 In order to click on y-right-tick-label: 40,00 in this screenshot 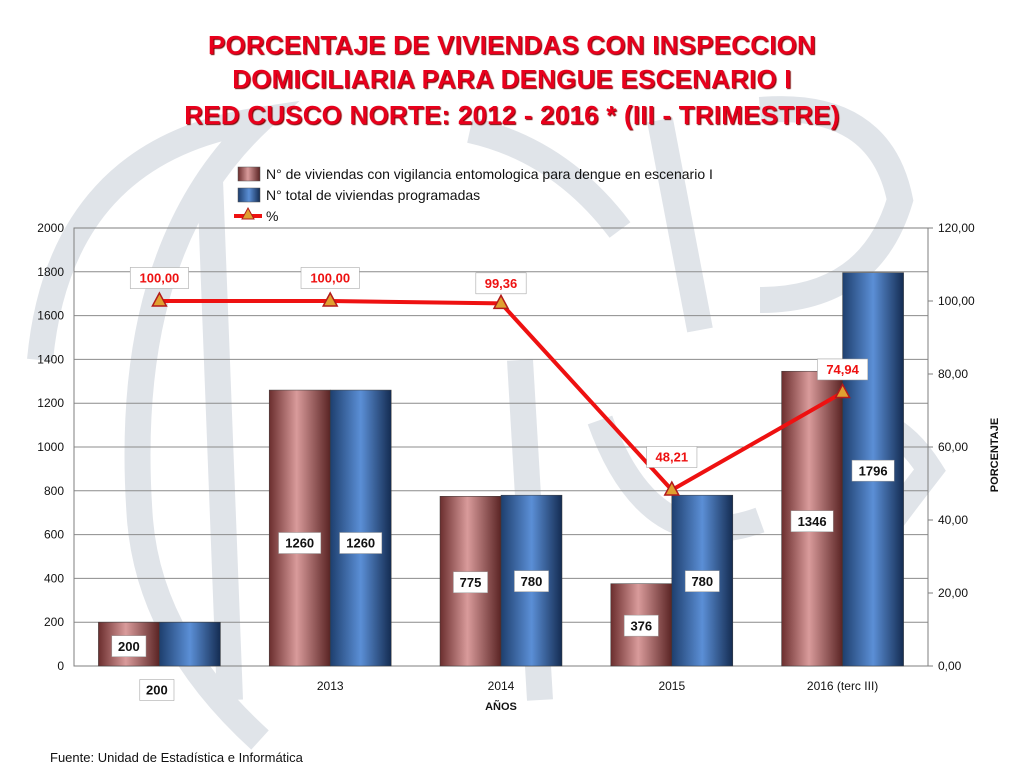, I will do `click(953, 520)`.